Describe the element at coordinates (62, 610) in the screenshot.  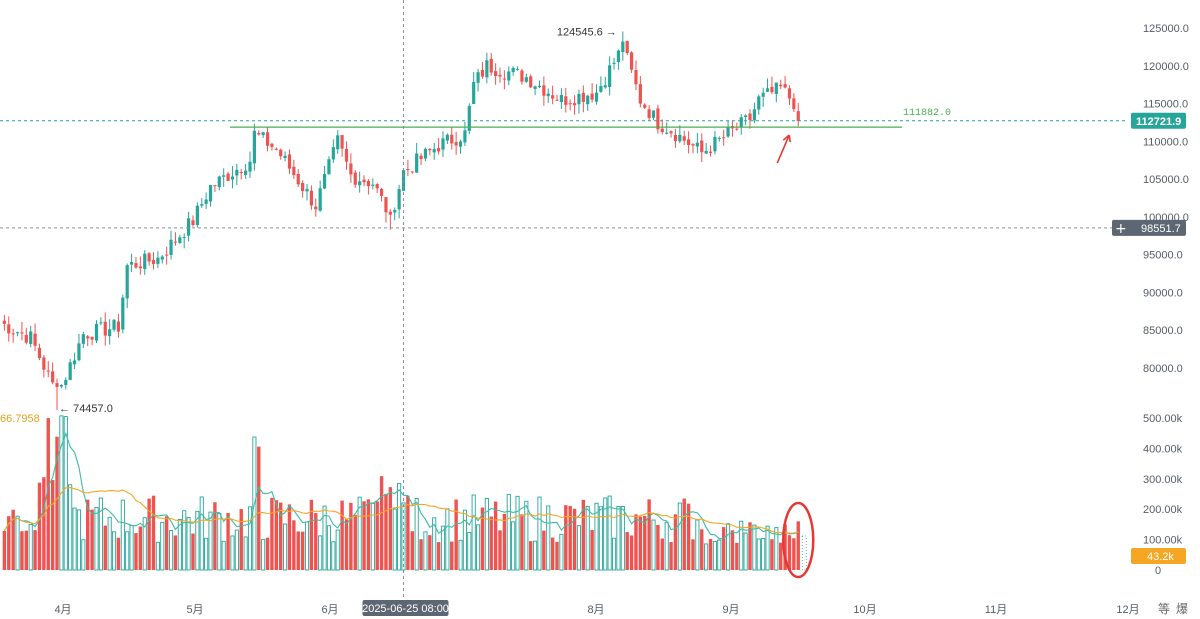
I see `time-axis-tick: 4月` at that location.